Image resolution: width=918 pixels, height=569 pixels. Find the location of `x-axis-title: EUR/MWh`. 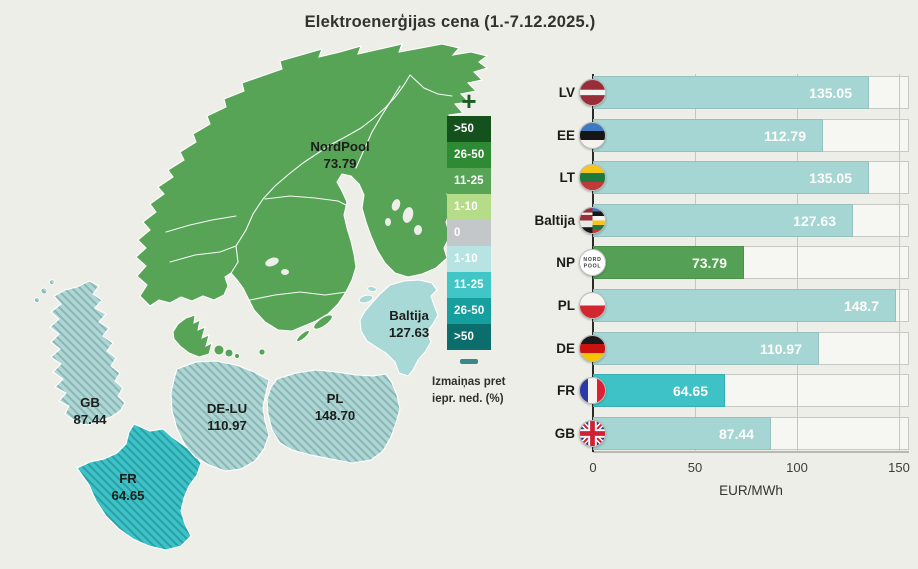

x-axis-title: EUR/MWh is located at coordinates (751, 490).